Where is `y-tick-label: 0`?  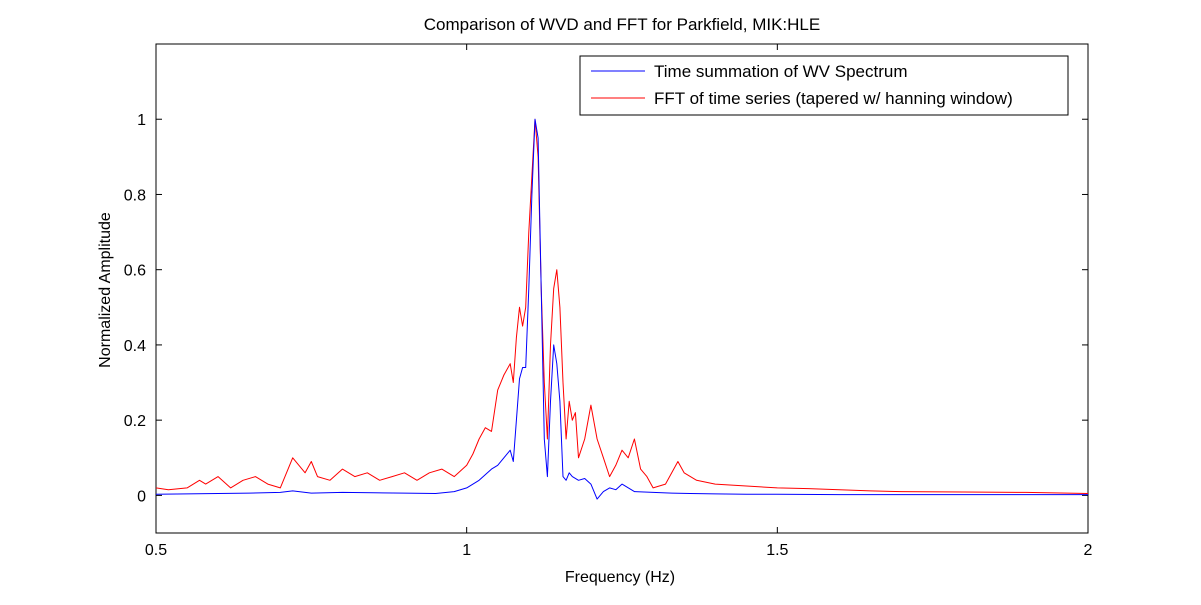 y-tick-label: 0 is located at coordinates (141, 496).